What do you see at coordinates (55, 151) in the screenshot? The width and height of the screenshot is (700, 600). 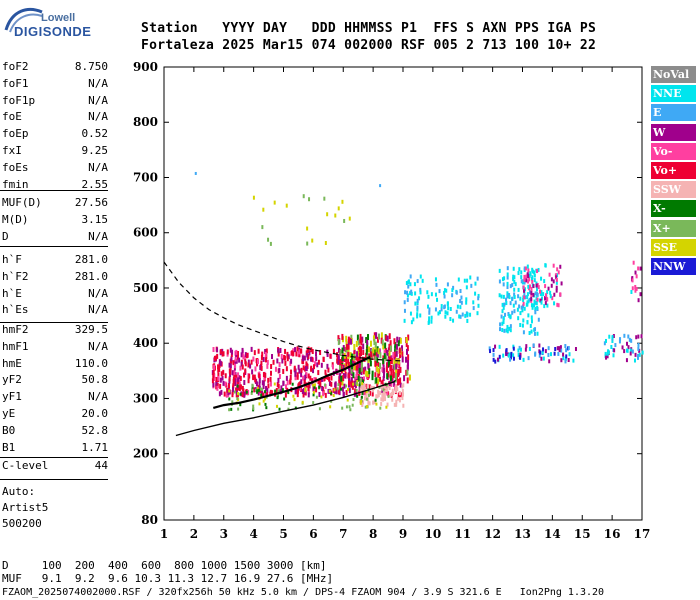 I see `param-row-fxi: fxI 9.25` at bounding box center [55, 151].